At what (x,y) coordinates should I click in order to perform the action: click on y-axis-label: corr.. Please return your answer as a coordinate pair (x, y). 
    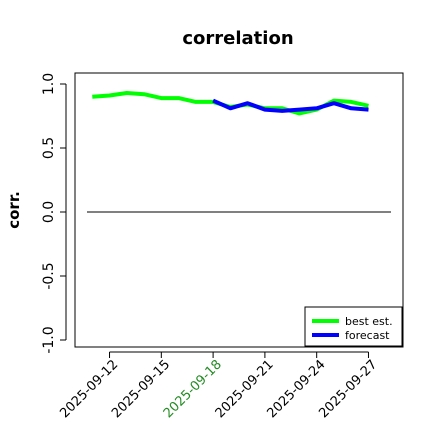
    Looking at the image, I should click on (14, 210).